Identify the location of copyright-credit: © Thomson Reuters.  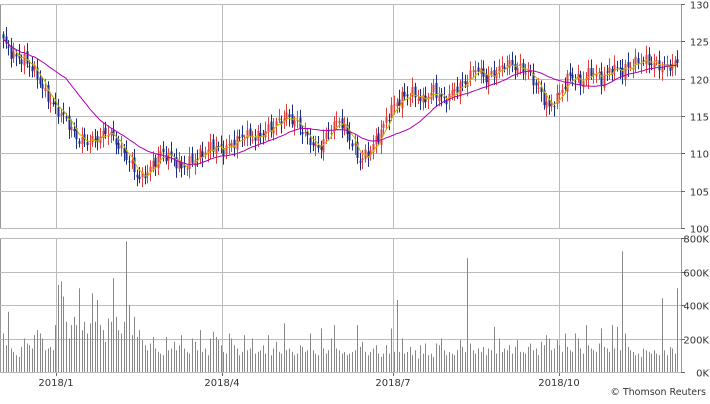
(658, 392).